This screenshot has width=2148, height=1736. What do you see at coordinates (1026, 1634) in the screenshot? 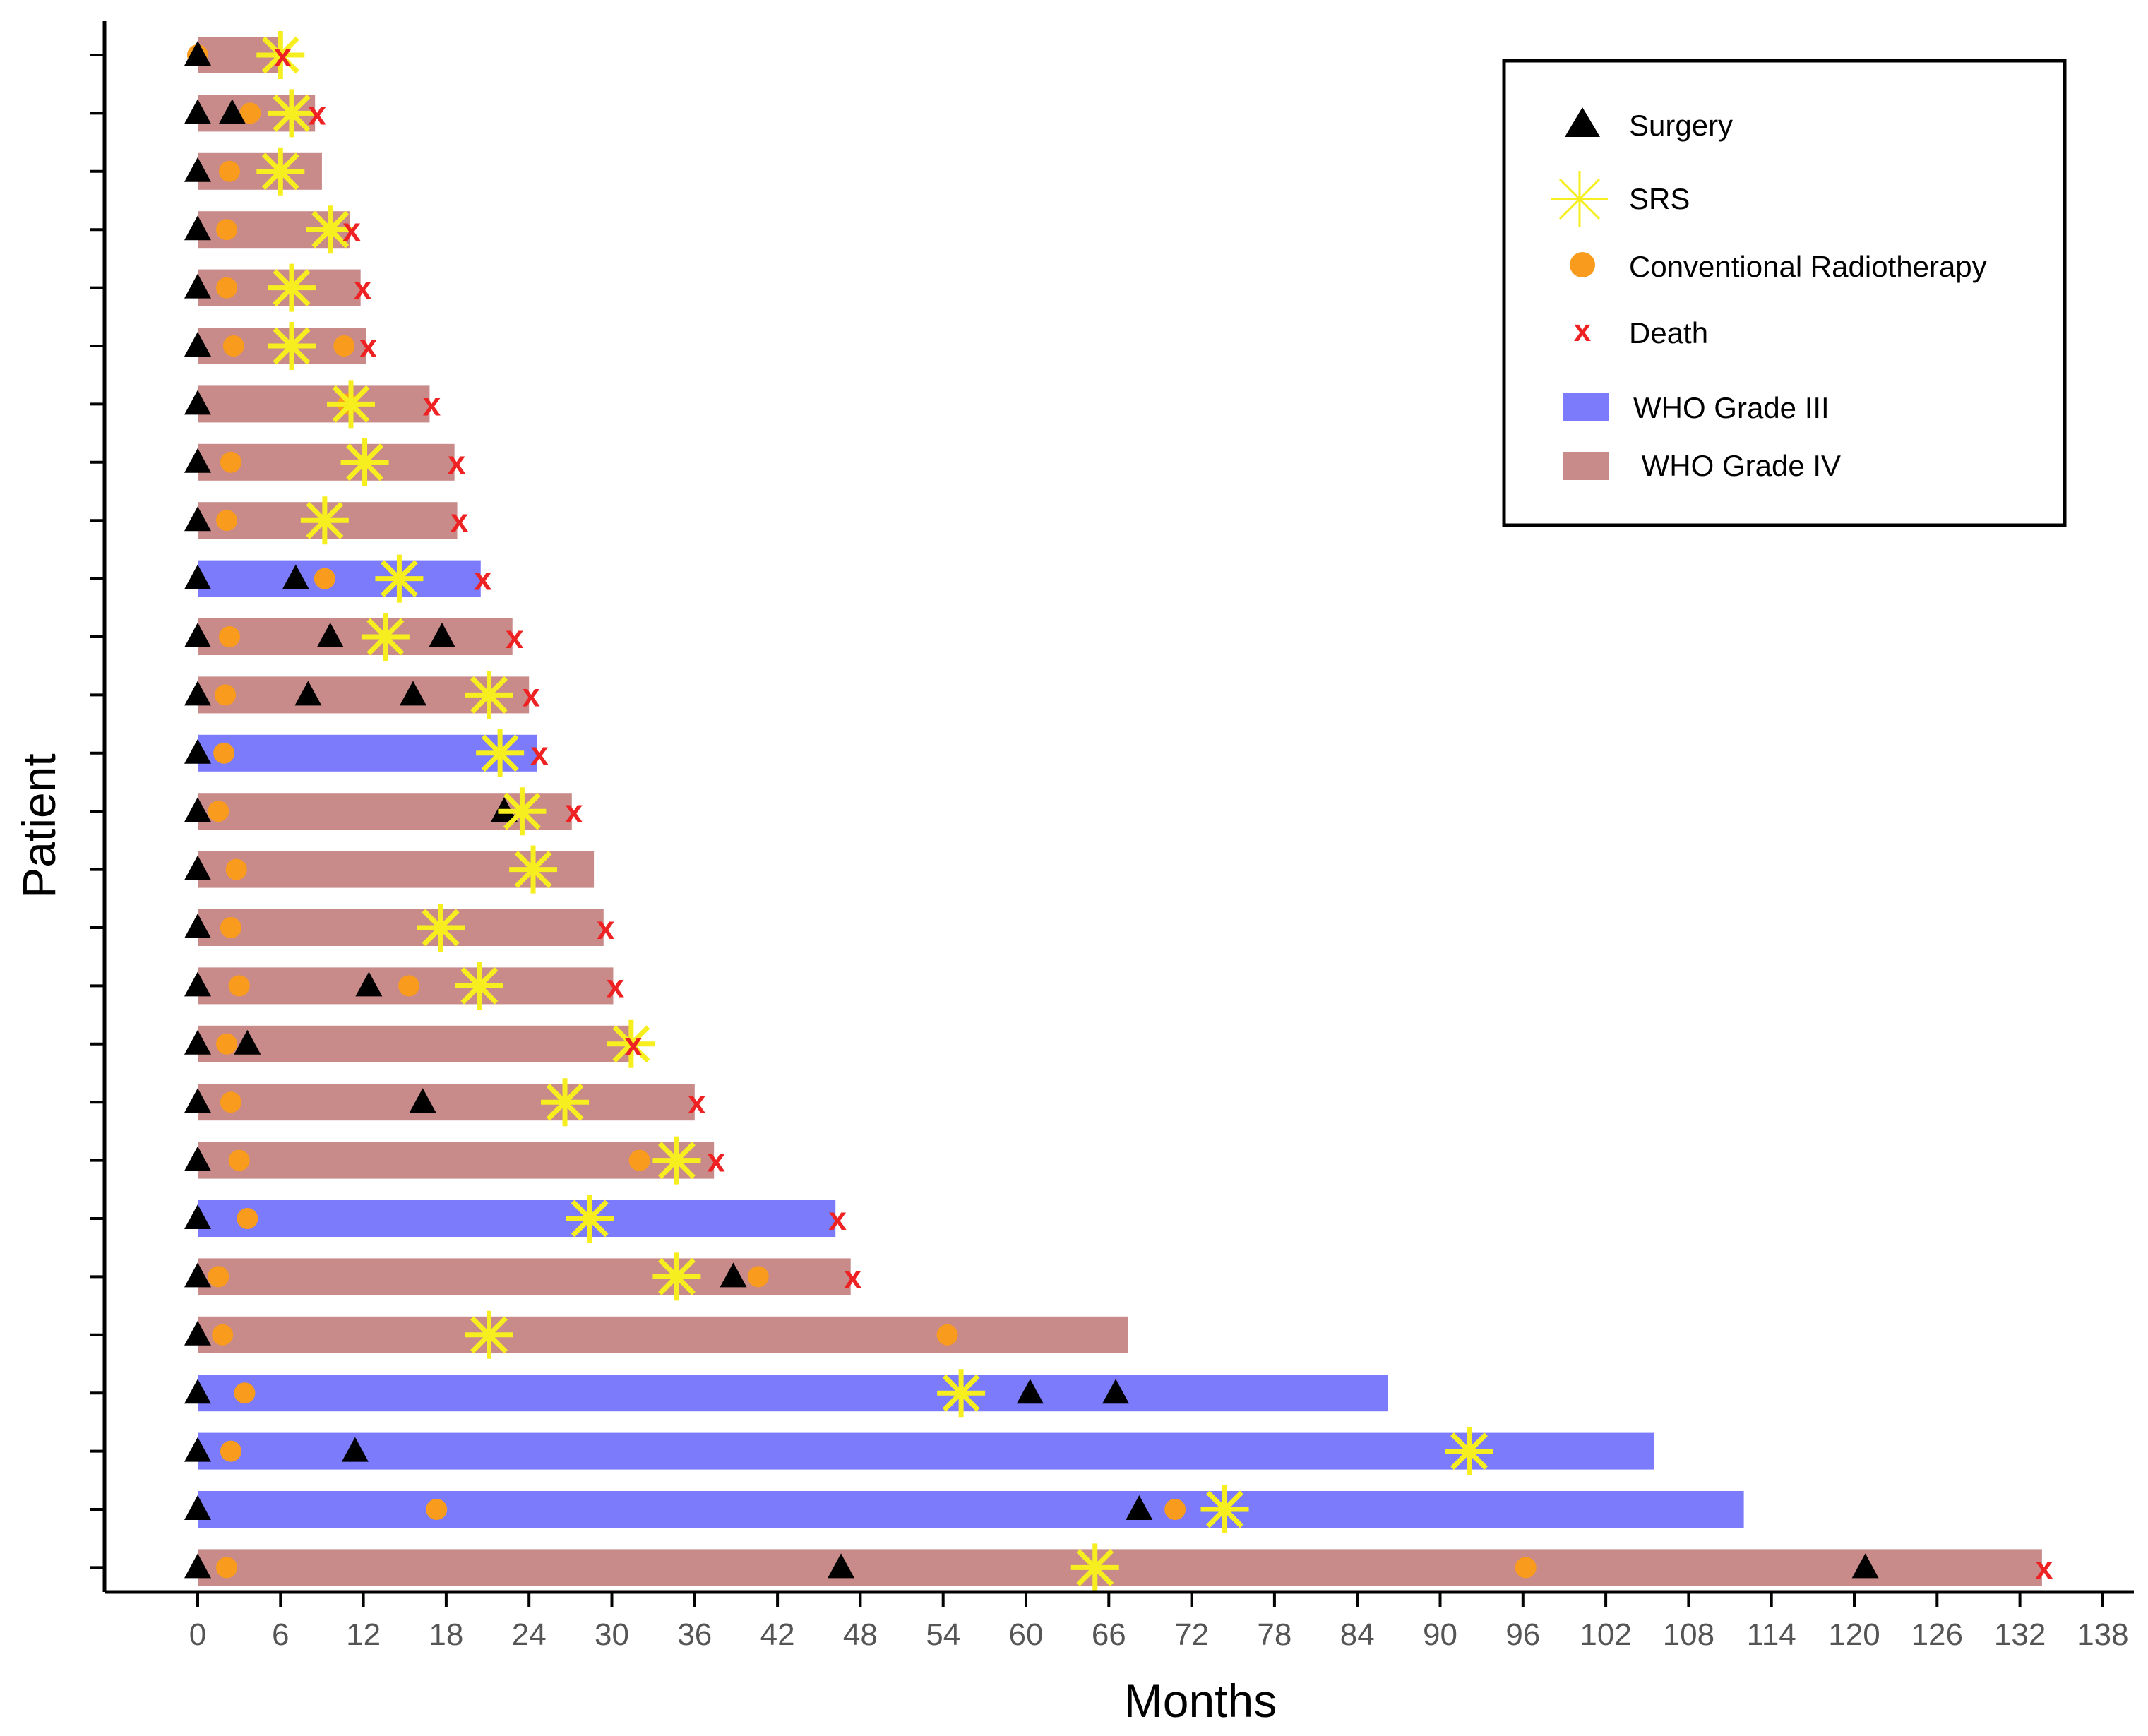
I see `x-tick-label: 60` at bounding box center [1026, 1634].